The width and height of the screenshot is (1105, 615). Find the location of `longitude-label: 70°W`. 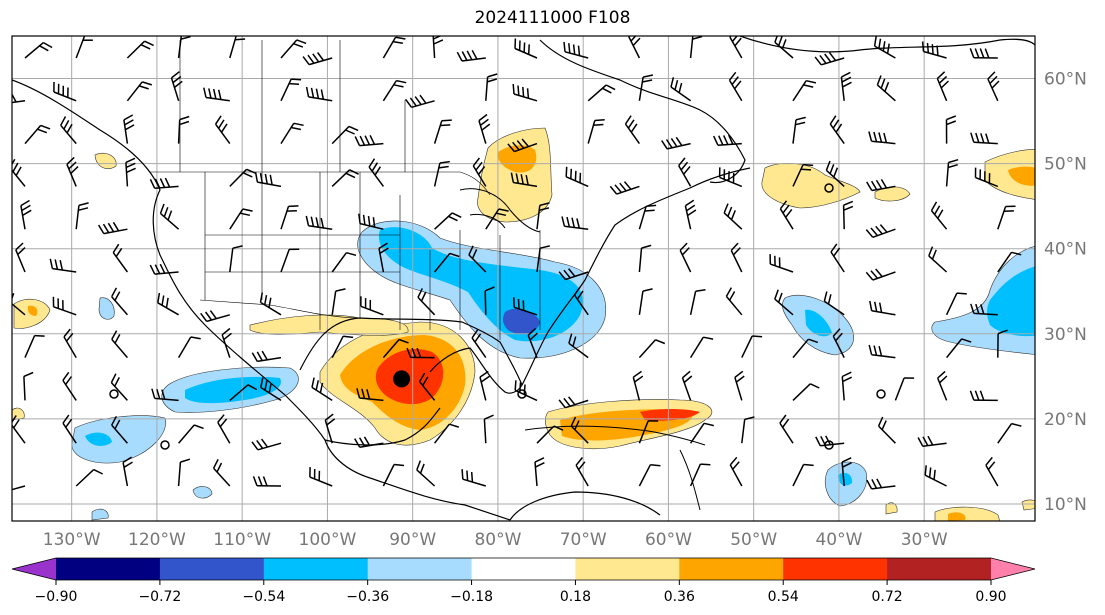

longitude-label: 70°W is located at coordinates (583, 540).